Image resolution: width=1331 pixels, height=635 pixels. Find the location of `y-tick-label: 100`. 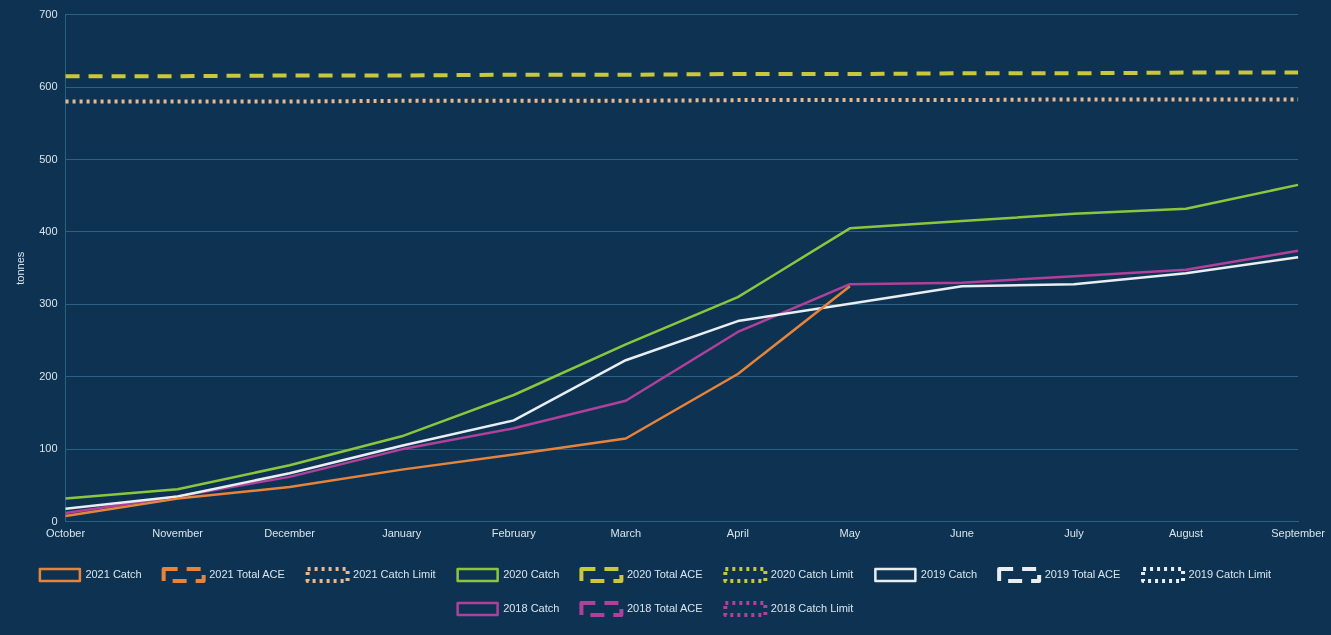

y-tick-label: 100 is located at coordinates (48, 448).